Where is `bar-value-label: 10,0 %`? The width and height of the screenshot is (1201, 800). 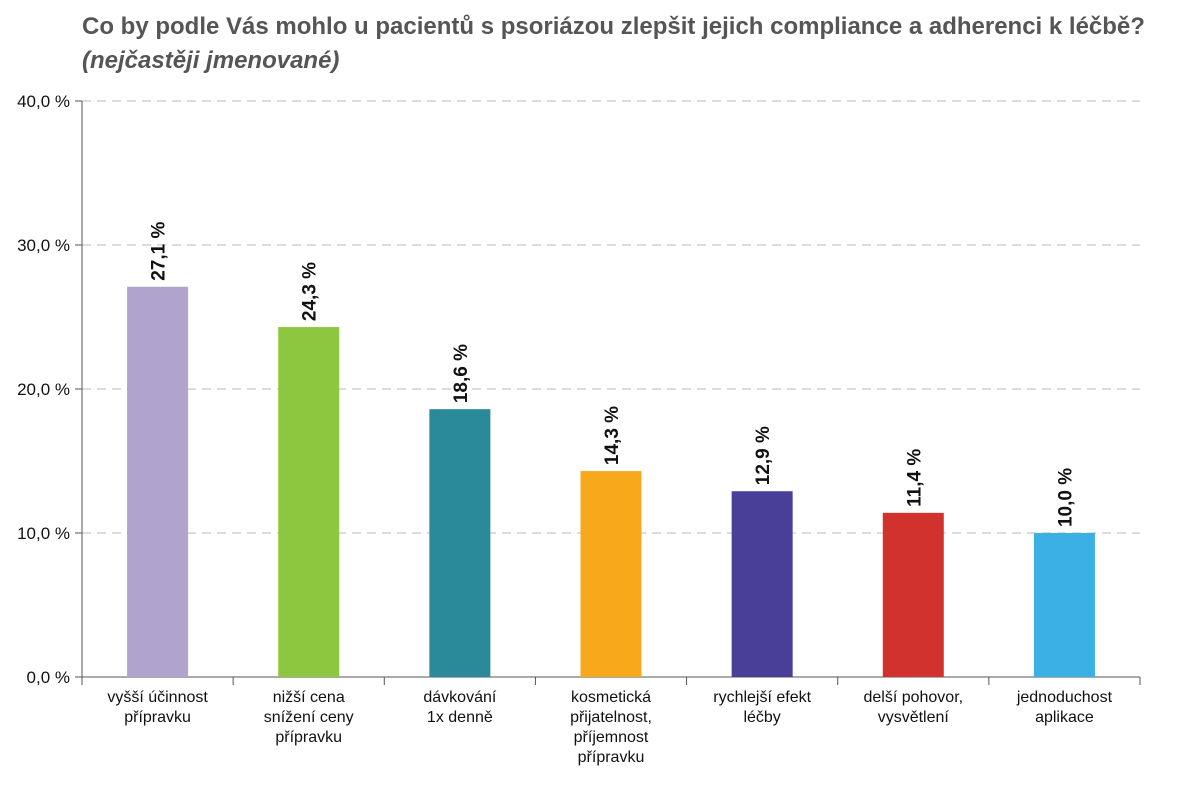 bar-value-label: 10,0 % is located at coordinates (1065, 497).